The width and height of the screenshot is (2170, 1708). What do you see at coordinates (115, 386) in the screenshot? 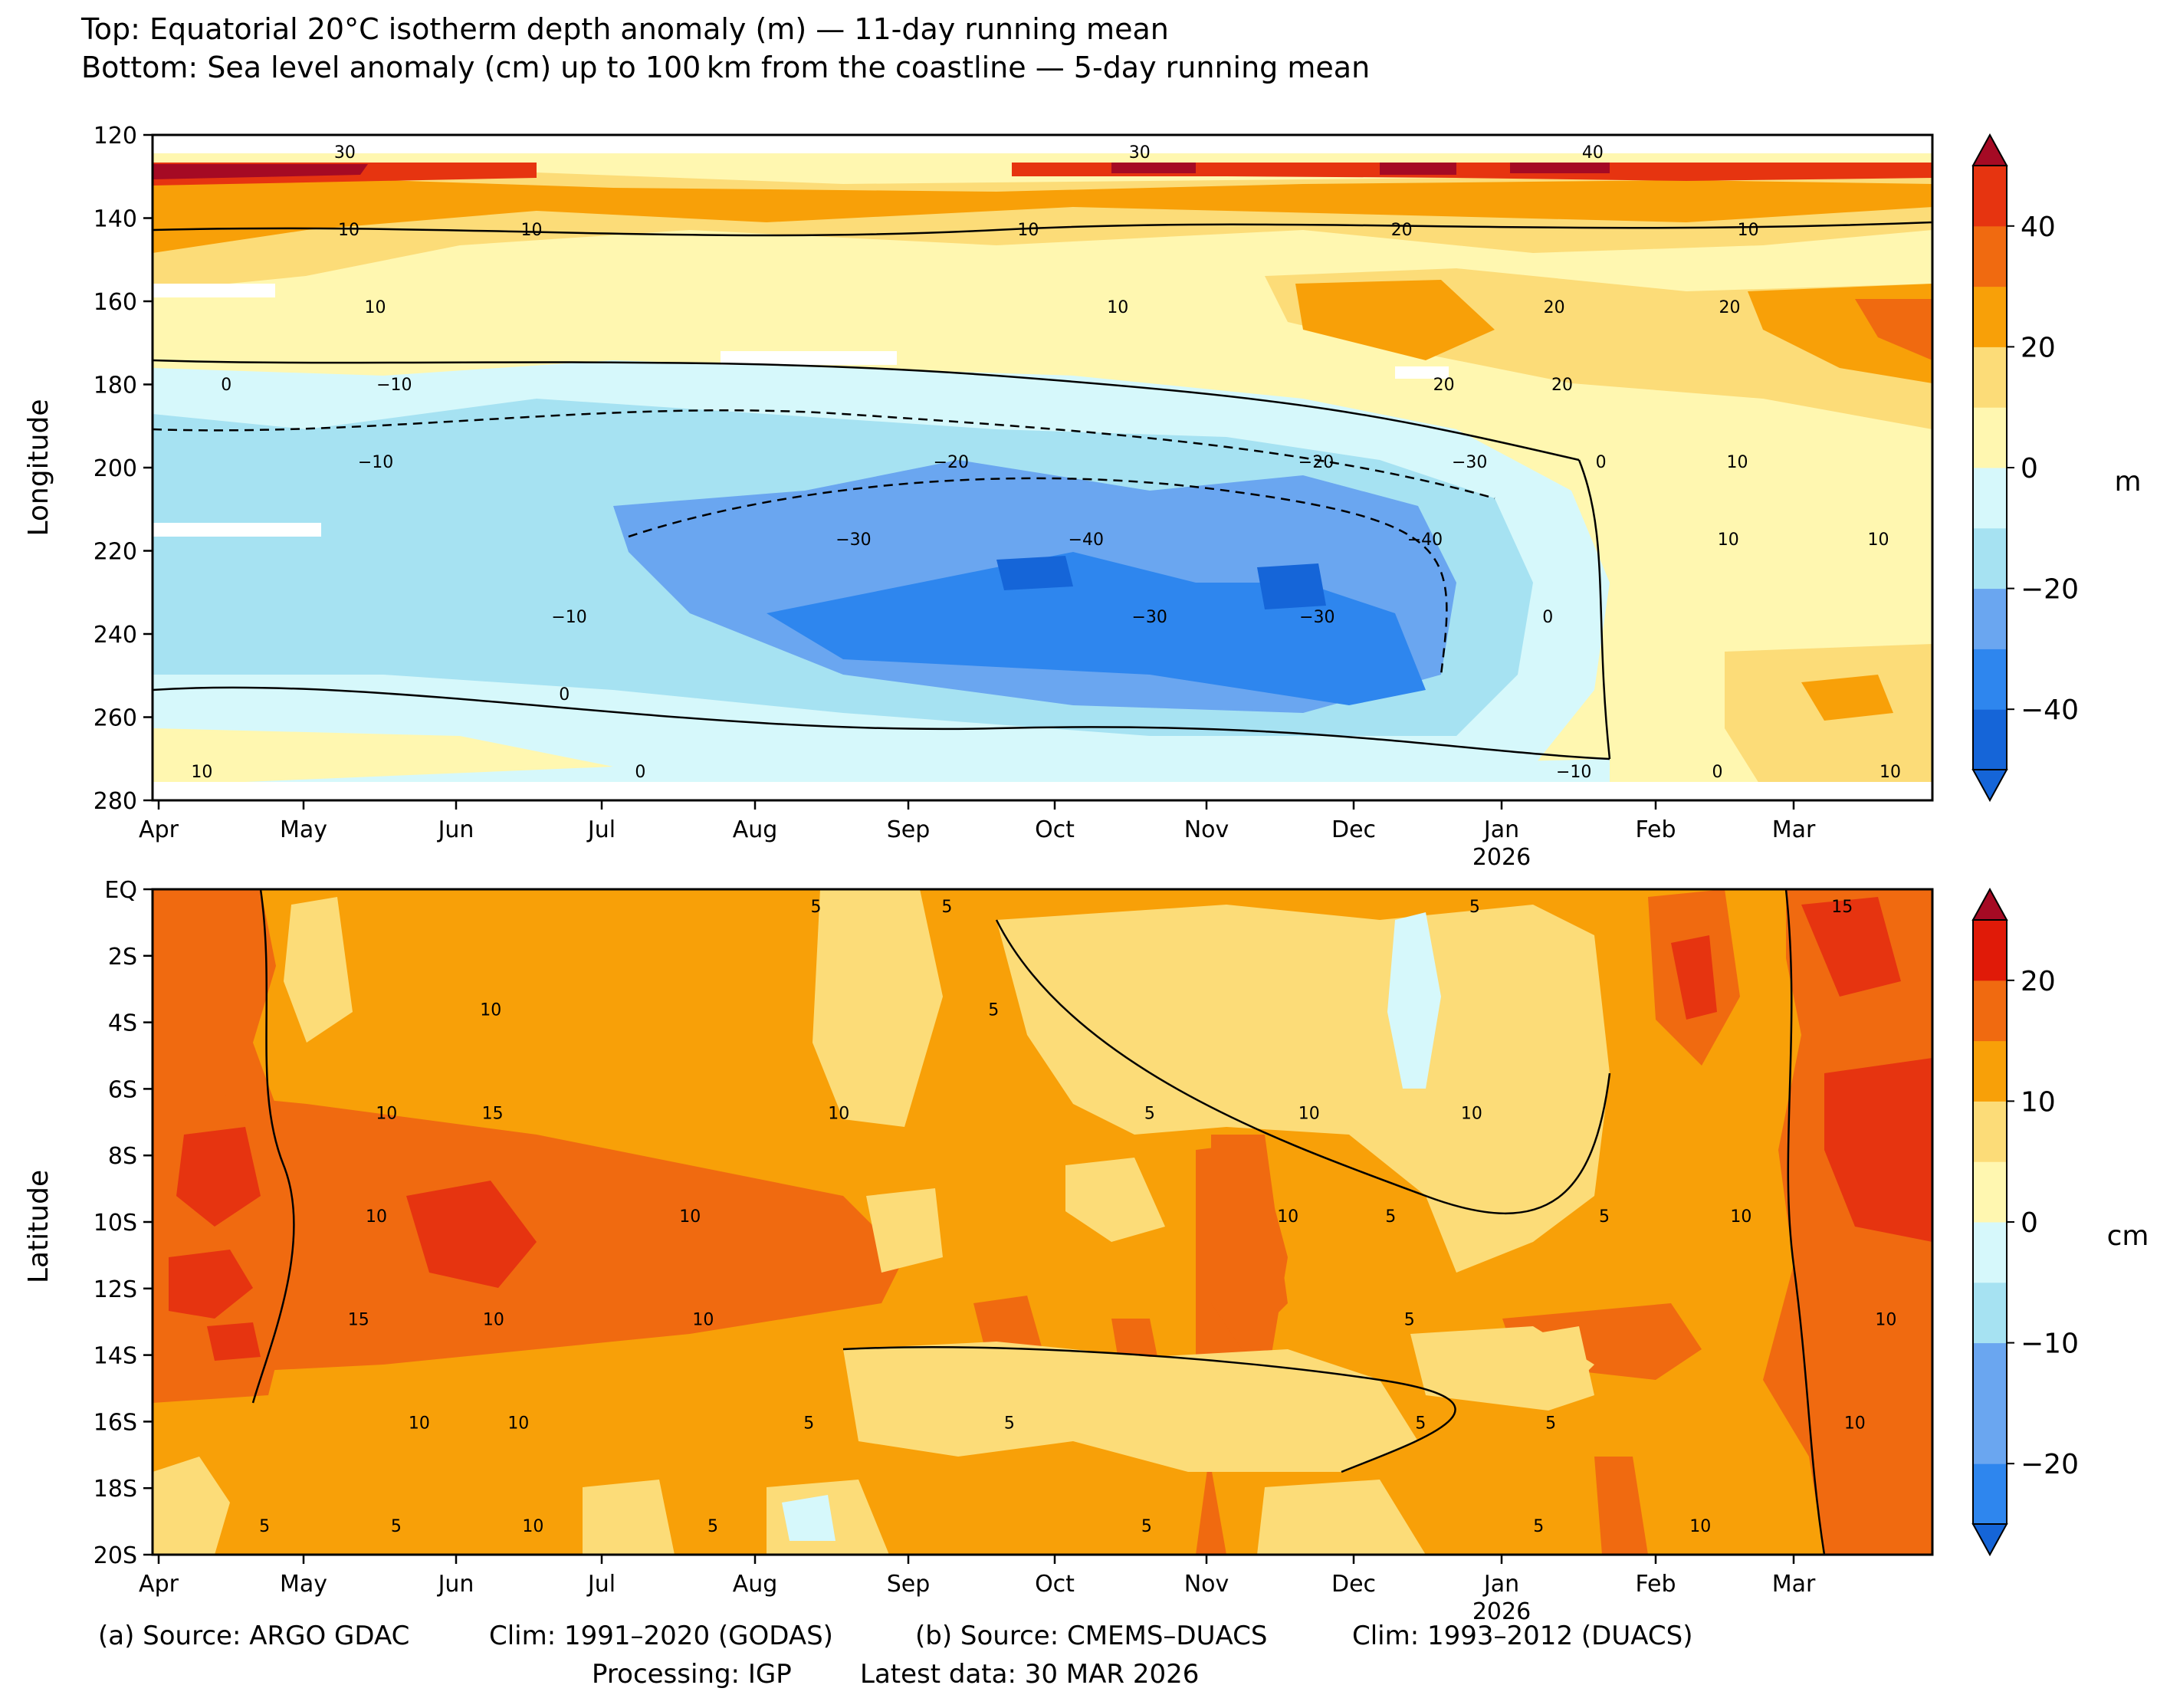
I see `y-tick-label: 180` at bounding box center [115, 386].